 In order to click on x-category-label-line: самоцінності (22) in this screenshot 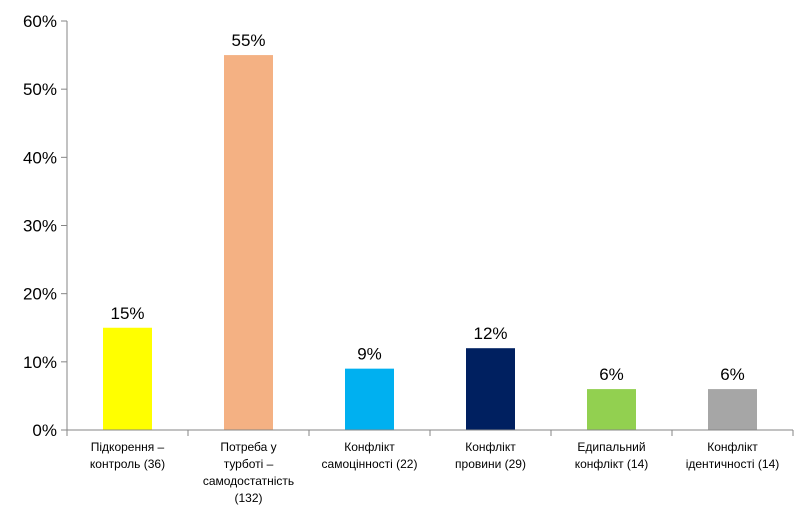, I will do `click(370, 464)`.